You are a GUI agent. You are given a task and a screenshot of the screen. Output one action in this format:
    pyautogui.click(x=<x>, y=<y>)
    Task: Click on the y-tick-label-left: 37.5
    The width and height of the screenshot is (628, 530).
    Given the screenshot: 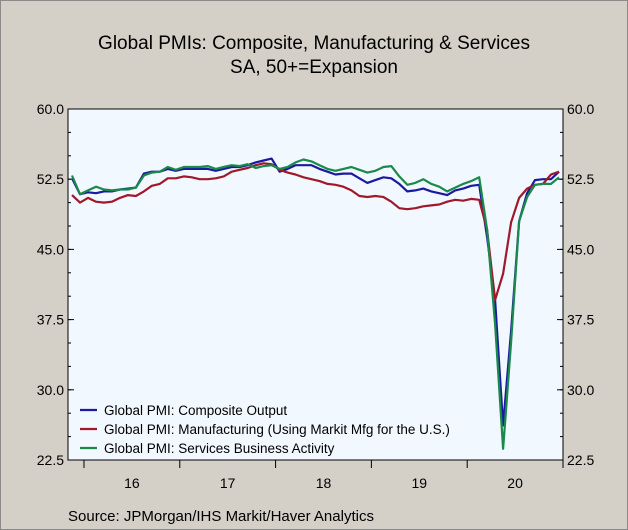 What is the action you would take?
    pyautogui.click(x=50, y=320)
    